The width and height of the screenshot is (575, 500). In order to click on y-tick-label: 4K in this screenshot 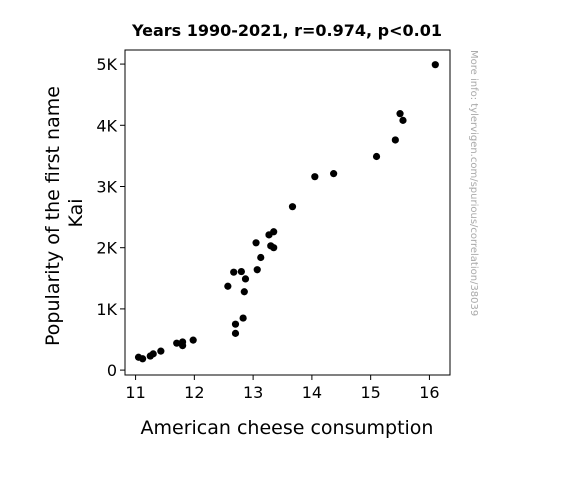, I will do `click(106, 125)`.